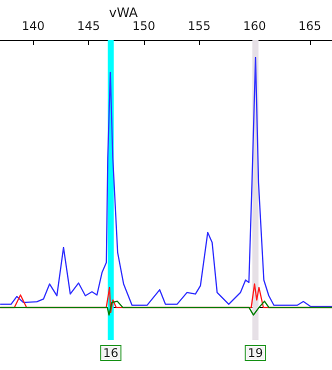 The image size is (332, 370). What do you see at coordinates (123, 13) in the screenshot?
I see `chart-title: vWA` at bounding box center [123, 13].